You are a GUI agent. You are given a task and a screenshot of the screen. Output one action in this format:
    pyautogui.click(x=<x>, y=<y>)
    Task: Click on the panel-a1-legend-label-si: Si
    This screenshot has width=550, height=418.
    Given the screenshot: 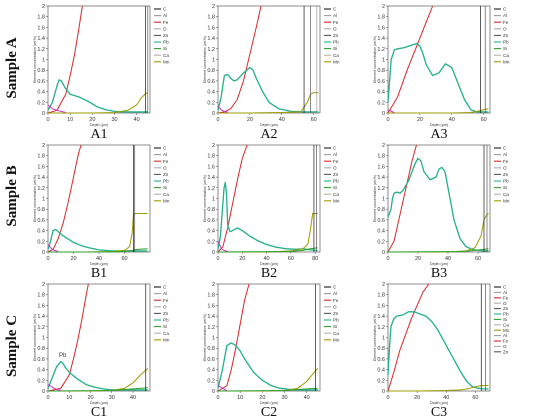 What is the action you would take?
    pyautogui.click(x=165, y=48)
    